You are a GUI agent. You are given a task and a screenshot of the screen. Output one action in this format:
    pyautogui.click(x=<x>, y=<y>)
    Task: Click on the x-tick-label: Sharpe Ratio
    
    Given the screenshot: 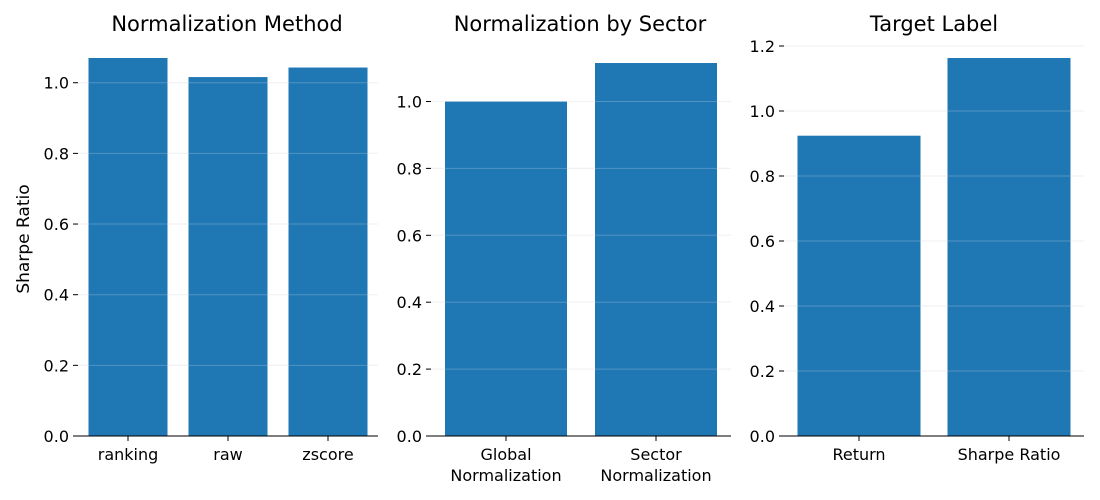 What is the action you would take?
    pyautogui.click(x=1009, y=454)
    